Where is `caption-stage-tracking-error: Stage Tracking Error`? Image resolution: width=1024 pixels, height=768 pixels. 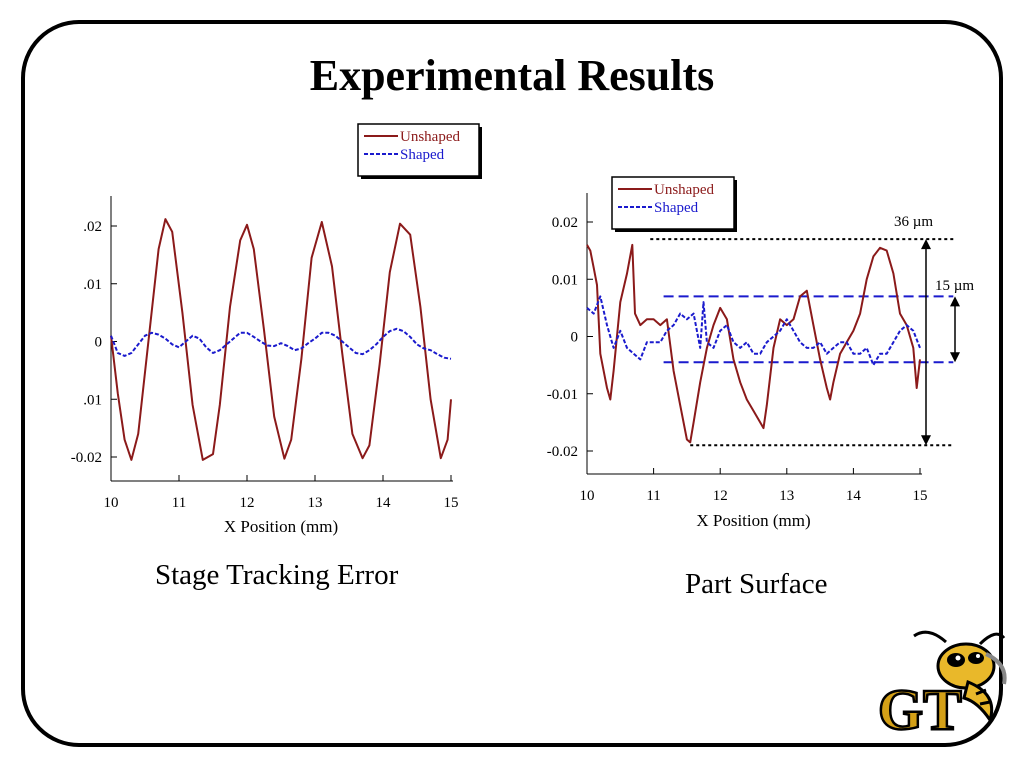 caption-stage-tracking-error: Stage Tracking Error is located at coordinates (277, 575).